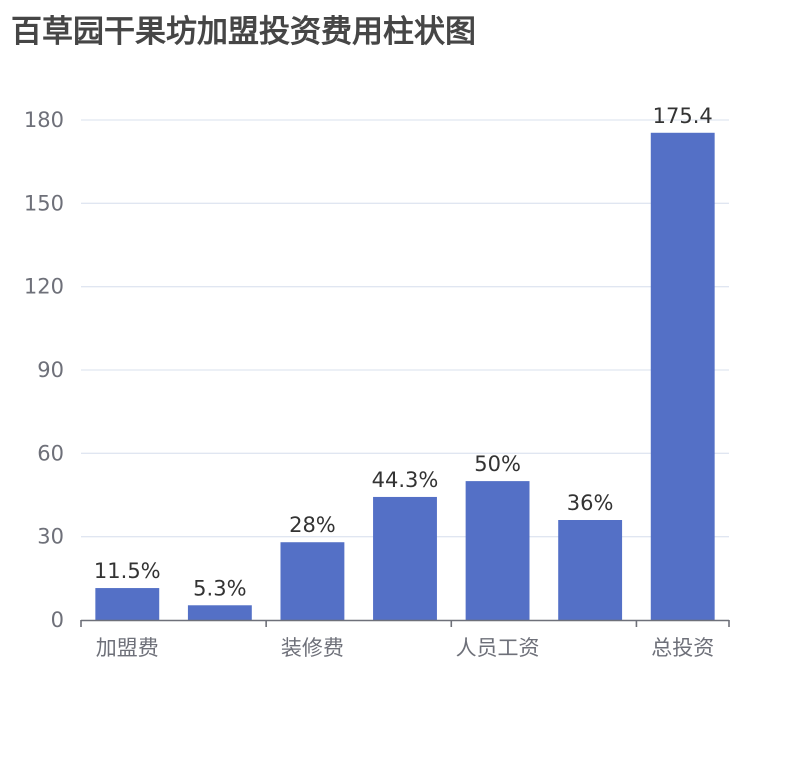 The image size is (810, 760). I want to click on y-tick-label: 150, so click(44, 203).